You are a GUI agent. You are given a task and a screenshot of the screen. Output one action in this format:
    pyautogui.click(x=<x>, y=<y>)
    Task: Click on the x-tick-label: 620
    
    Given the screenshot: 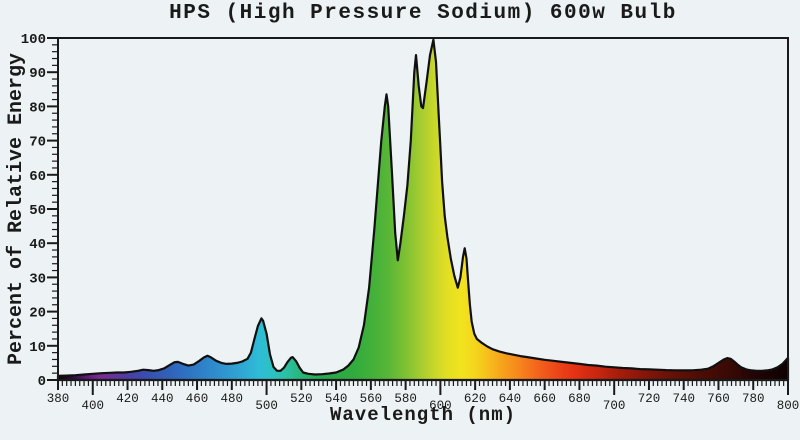 What is the action you would take?
    pyautogui.click(x=475, y=399)
    